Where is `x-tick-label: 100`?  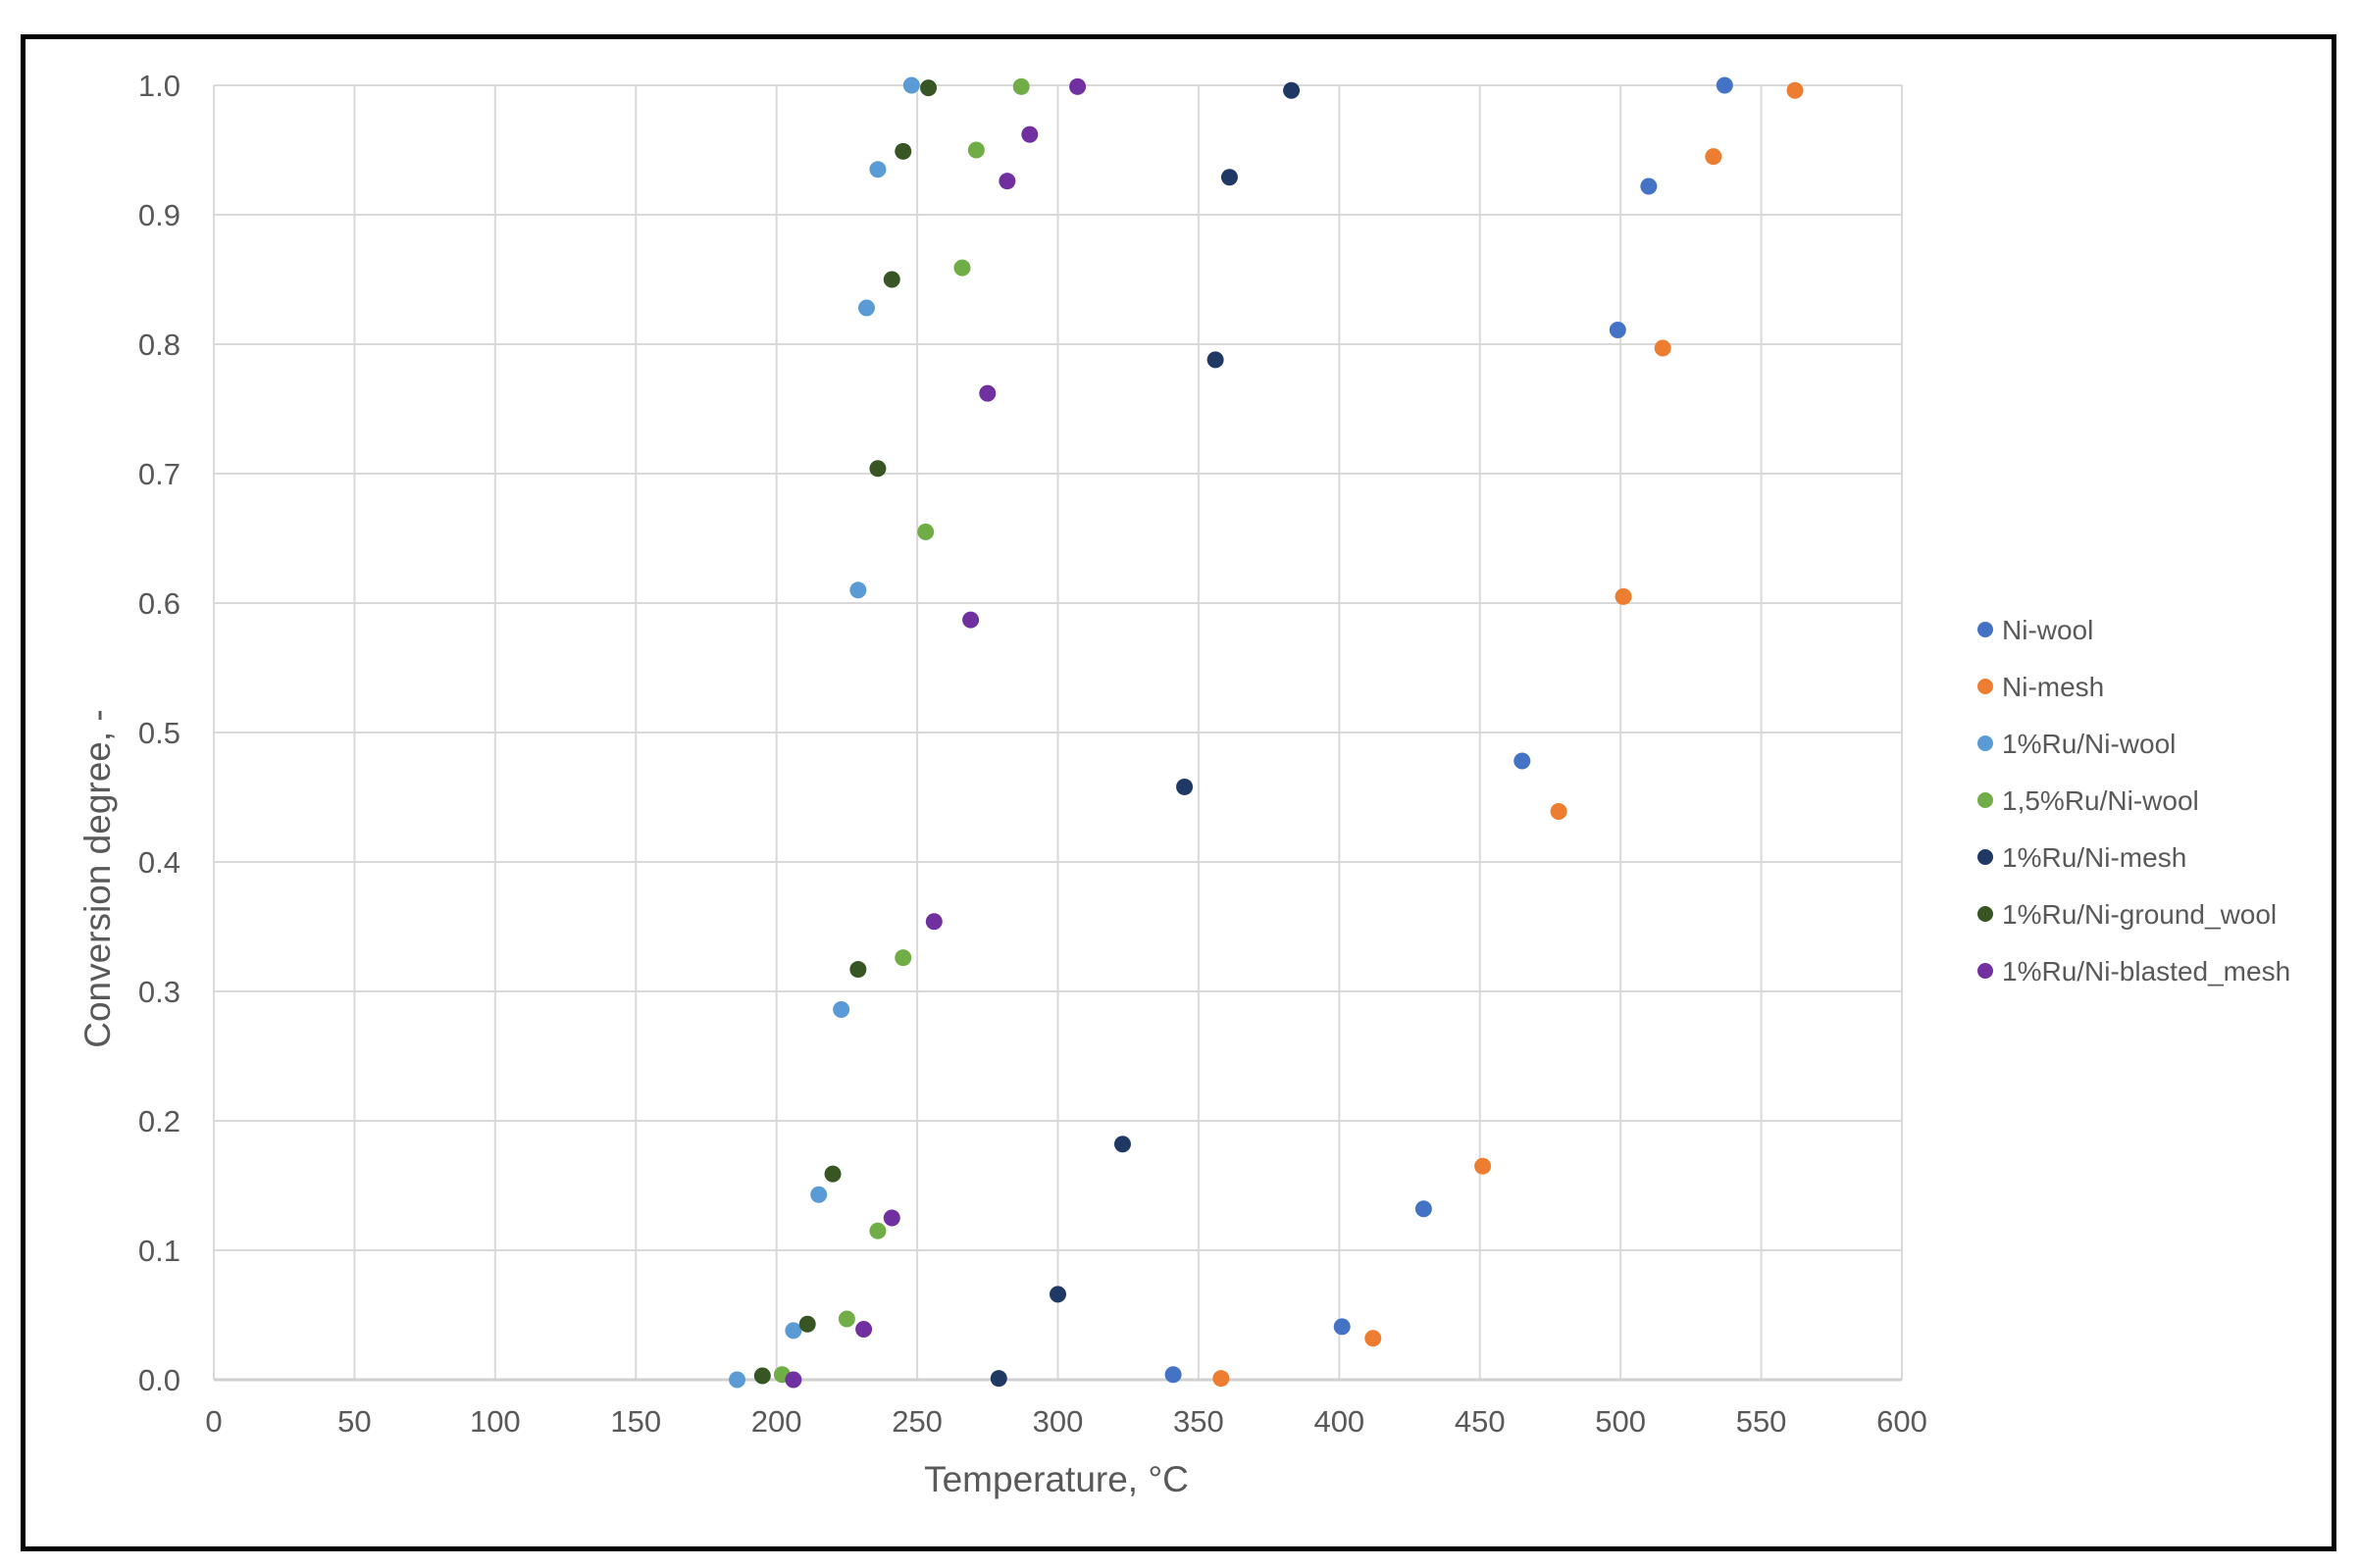 x-tick-label: 100 is located at coordinates (495, 1421).